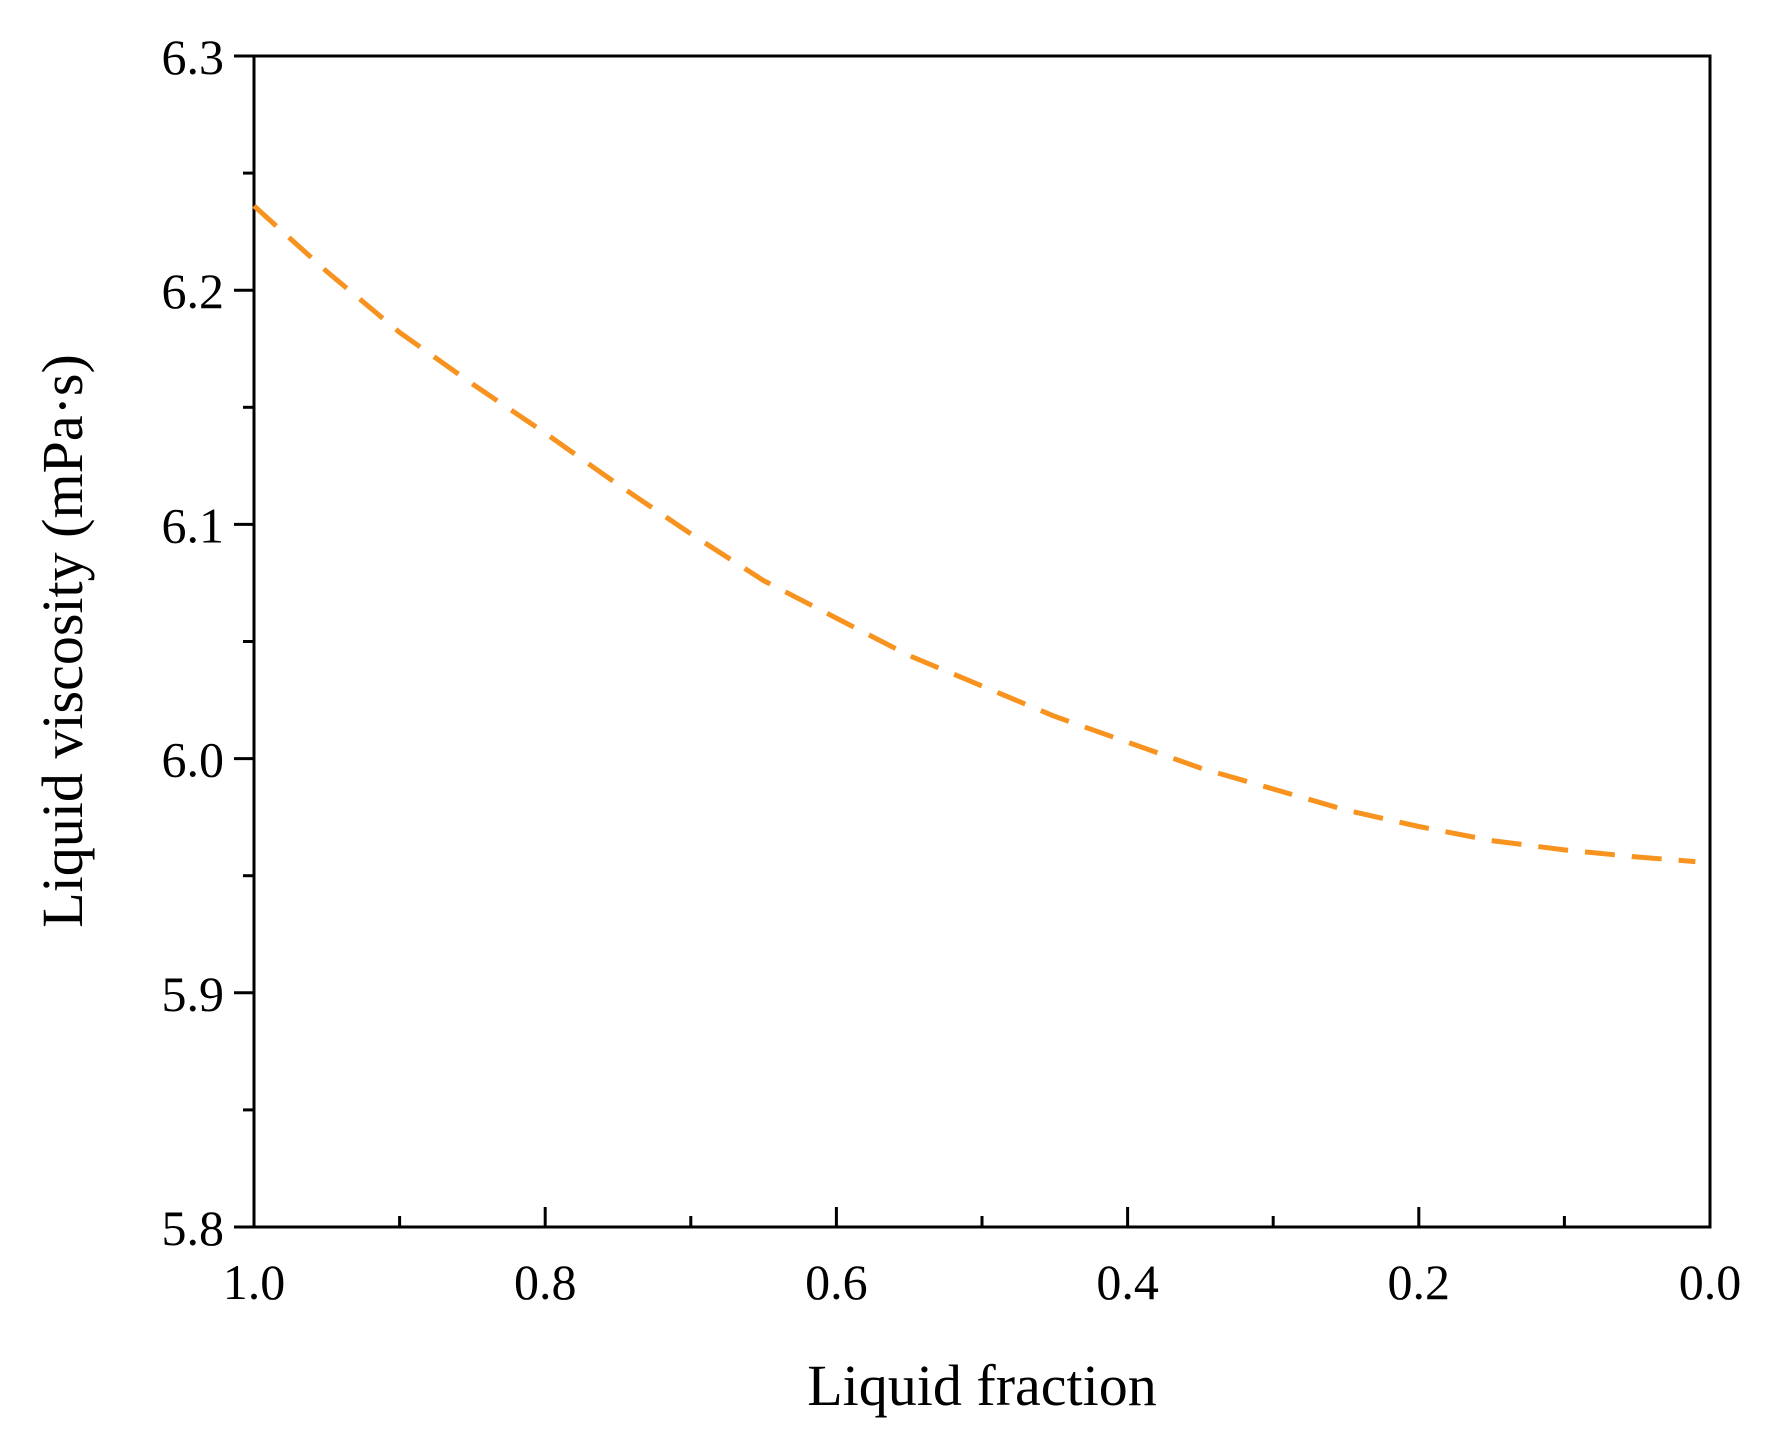 Image resolution: width=1771 pixels, height=1451 pixels. I want to click on x-tick-label: 0.0, so click(1710, 1282).